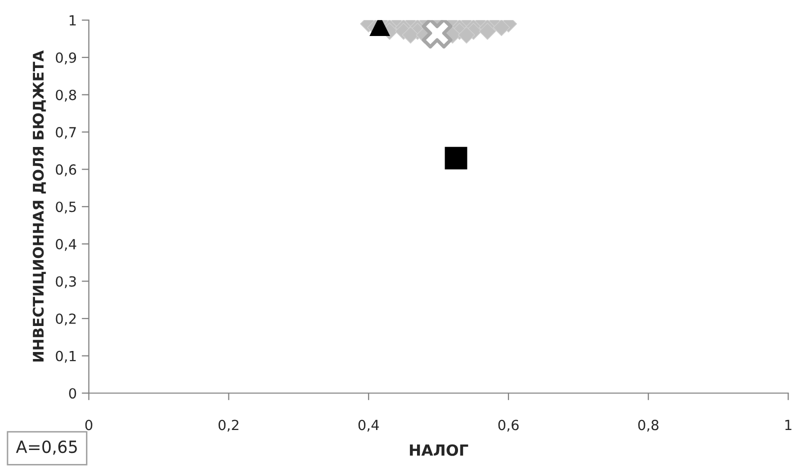  Describe the element at coordinates (66, 170) in the screenshot. I see `y-tick-label: 0,6` at that location.